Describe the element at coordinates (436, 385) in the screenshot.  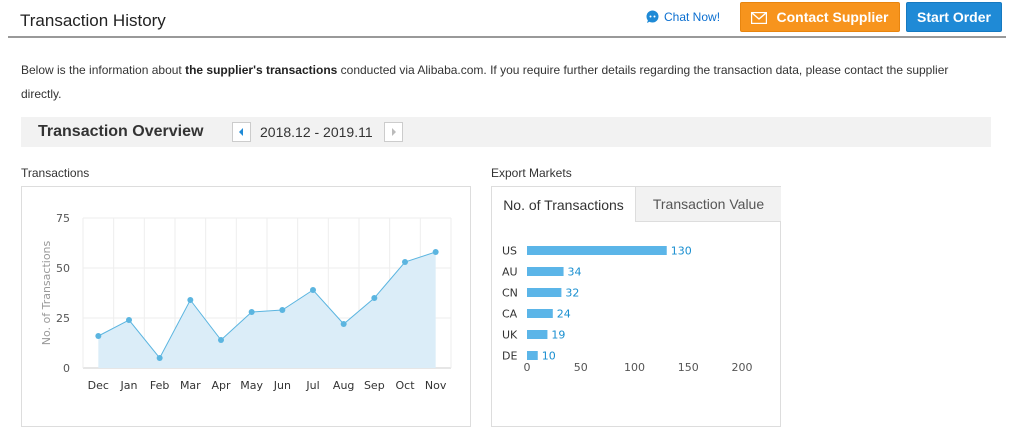
I see `x-tick-label: Nov` at that location.